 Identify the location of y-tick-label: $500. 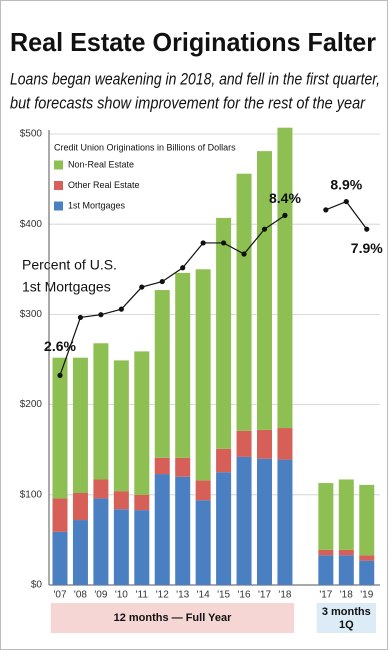
(31, 134).